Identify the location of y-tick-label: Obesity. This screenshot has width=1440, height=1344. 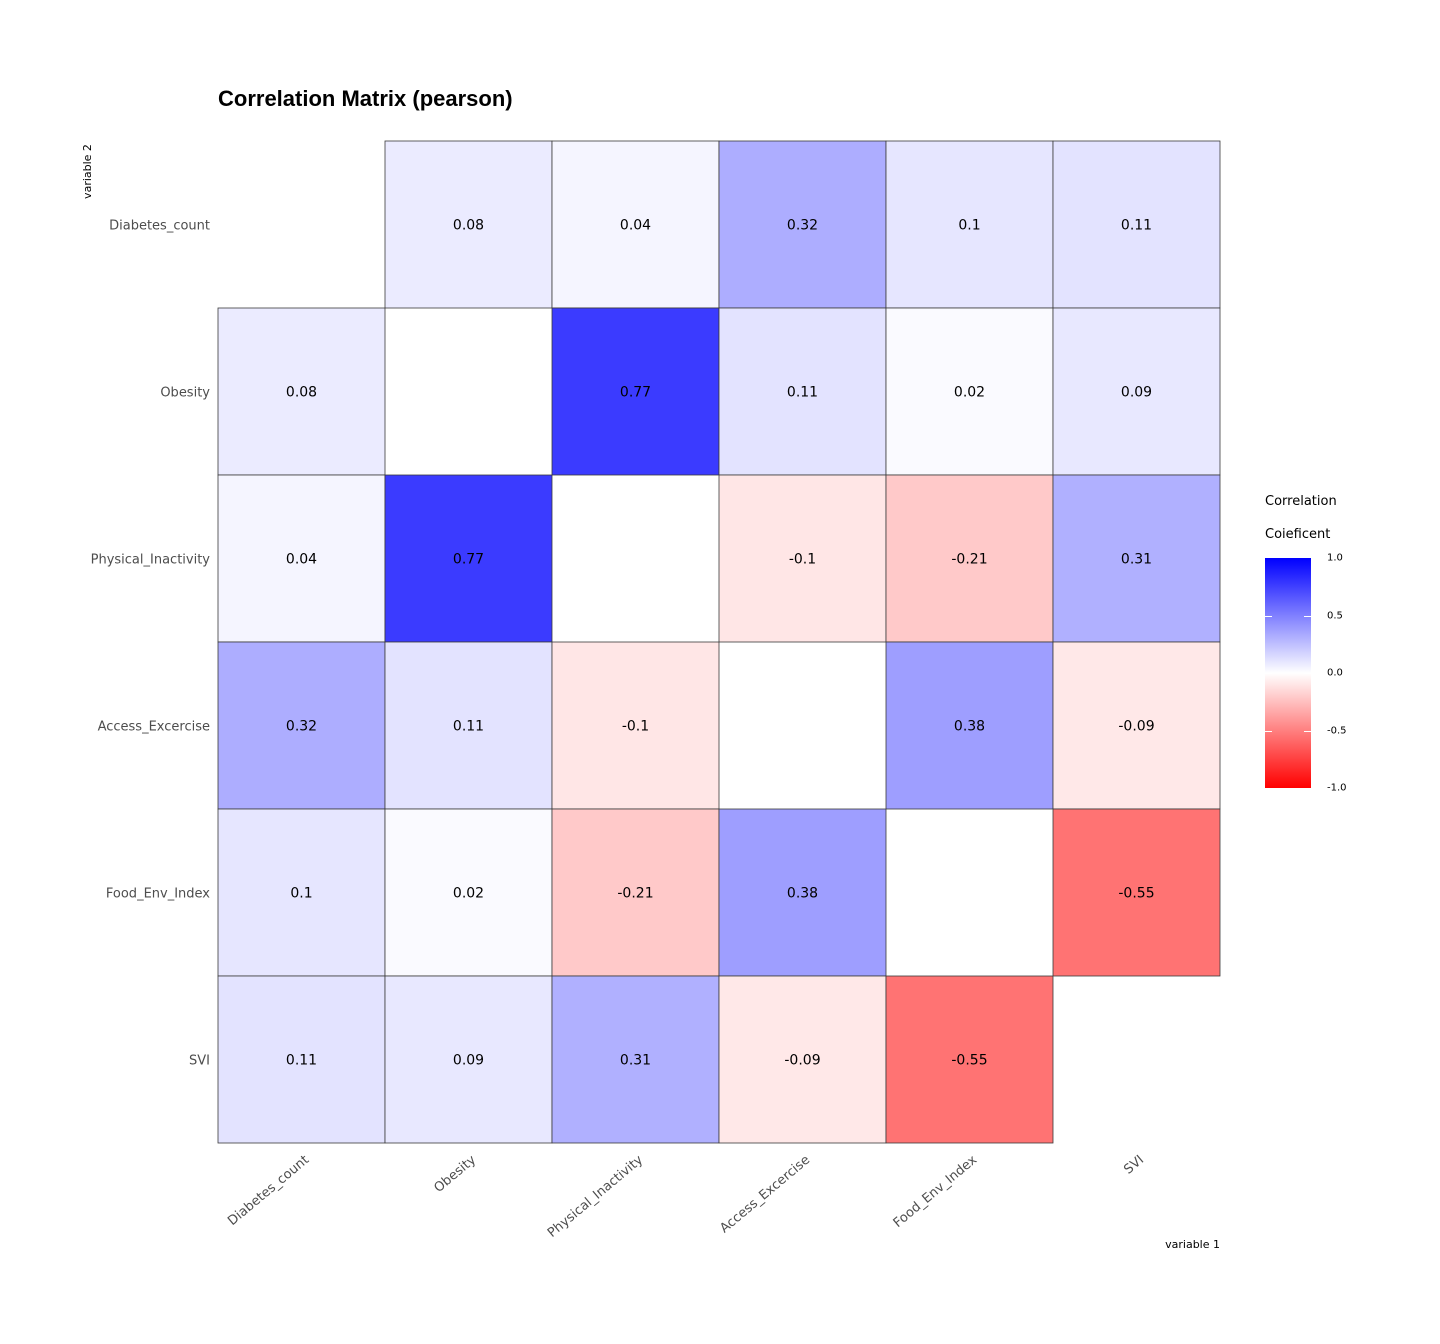
(185, 393).